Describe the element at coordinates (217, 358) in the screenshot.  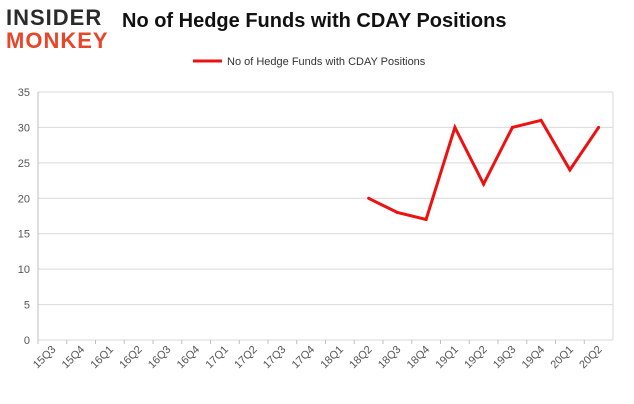
I see `x-tick-label: 17Q1` at that location.